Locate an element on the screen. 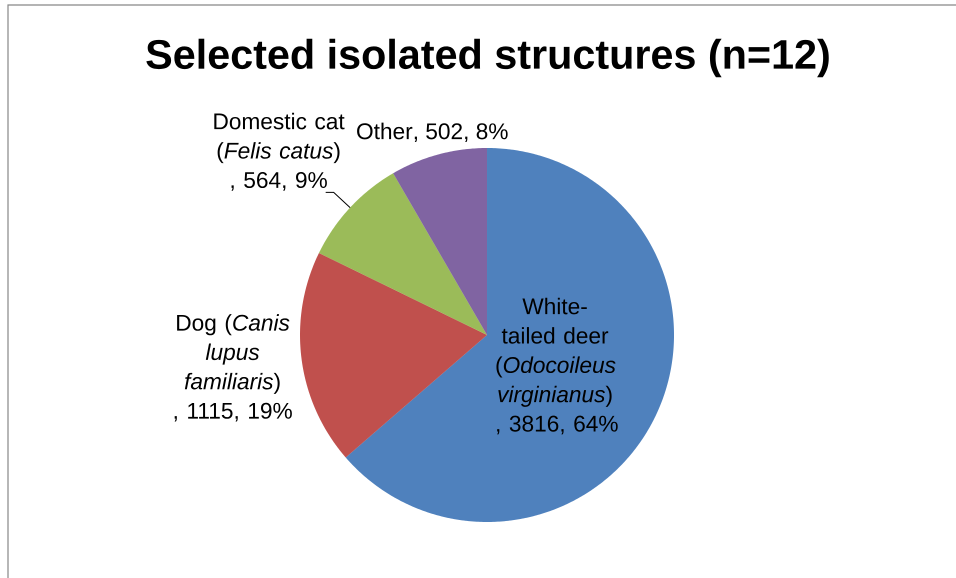  chart-title: Selected isolated structures (n=12) is located at coordinates (487, 58).